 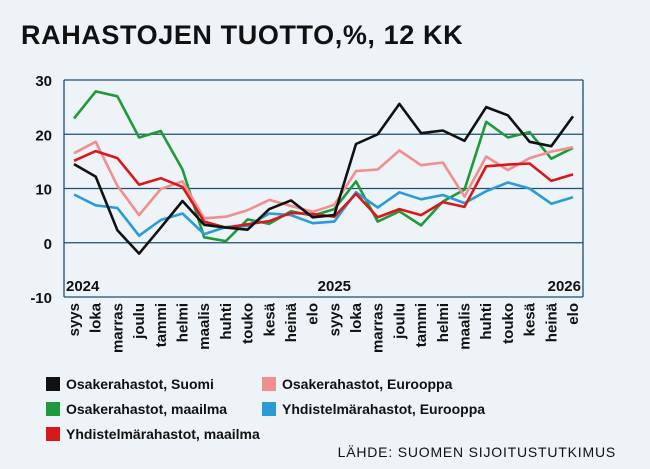 I want to click on legend-label: Osakerahastot, Eurooppa, so click(x=367, y=384).